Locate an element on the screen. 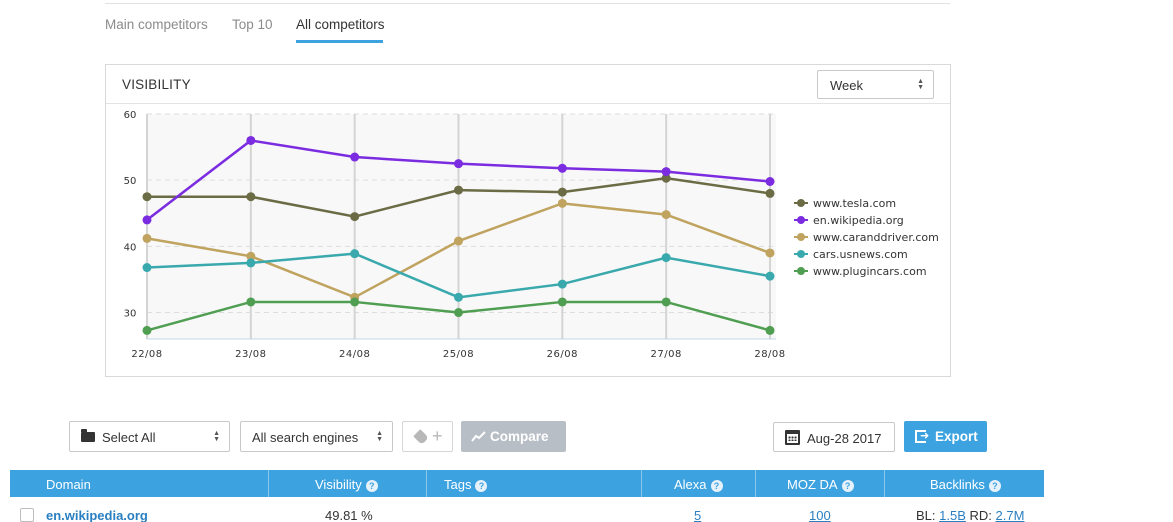 The height and width of the screenshot is (522, 1173). moz-da-link: 100 is located at coordinates (820, 515).